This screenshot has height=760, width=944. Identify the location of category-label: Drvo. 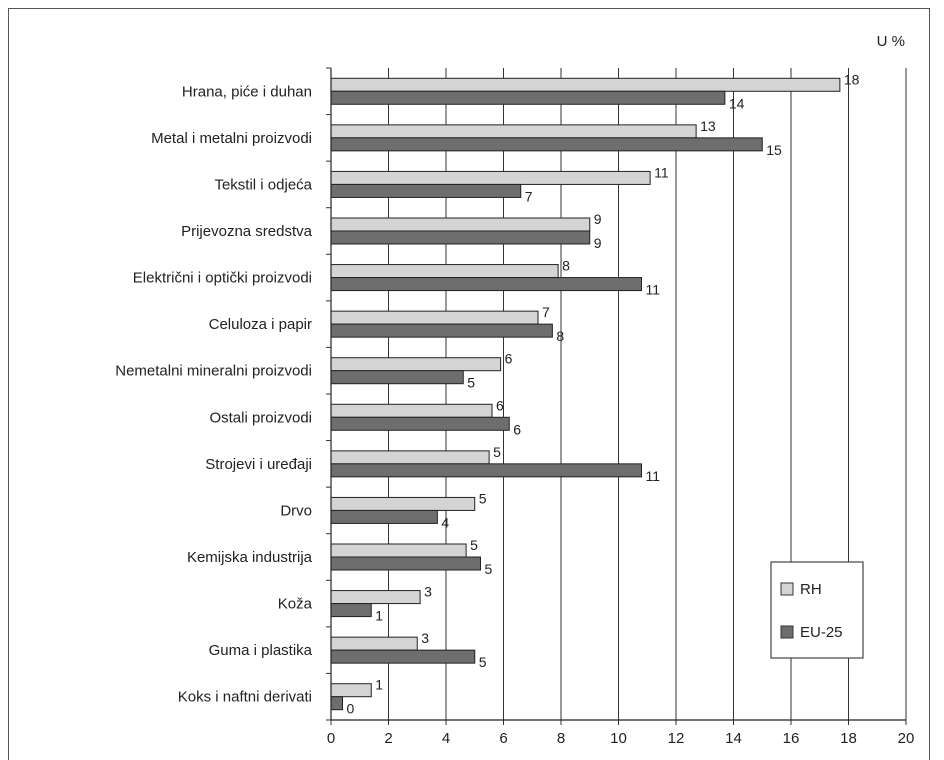
(296, 510).